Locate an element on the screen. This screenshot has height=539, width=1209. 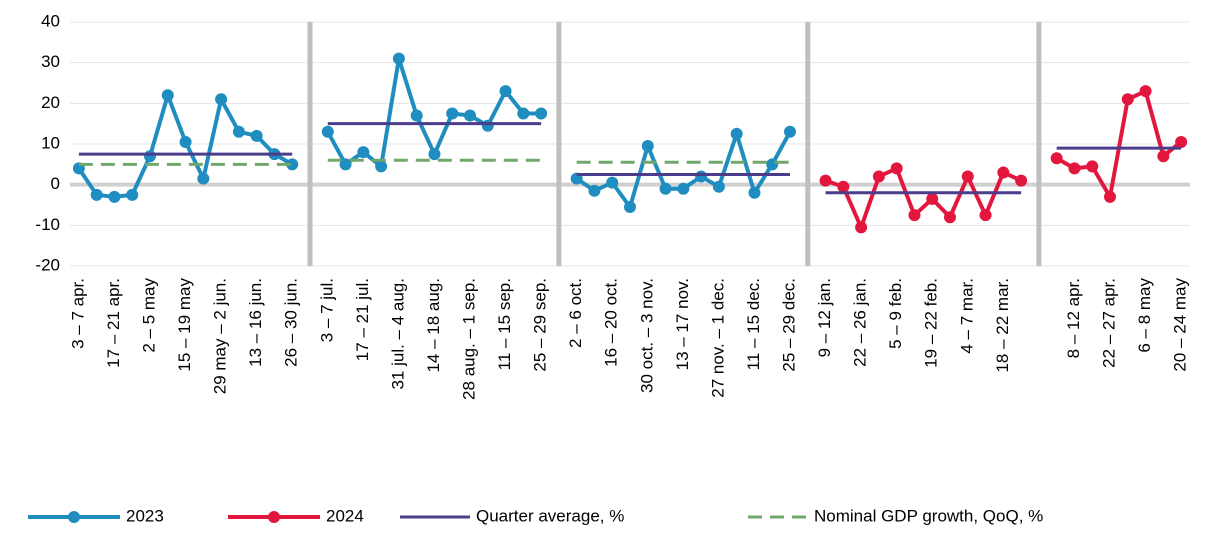
legend-label: 2023 is located at coordinates (145, 515).